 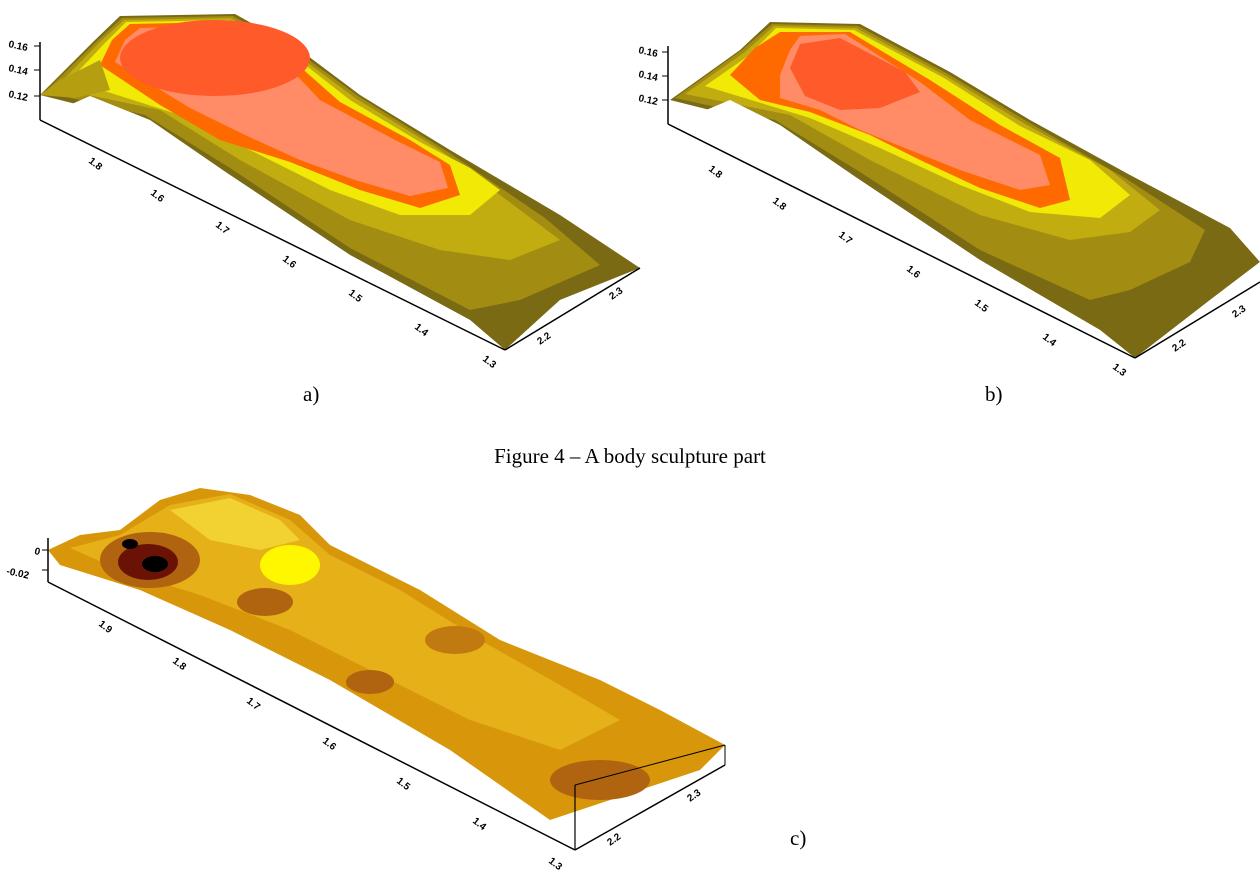 I want to click on z-tick-label: -0.02, so click(x=17, y=574).